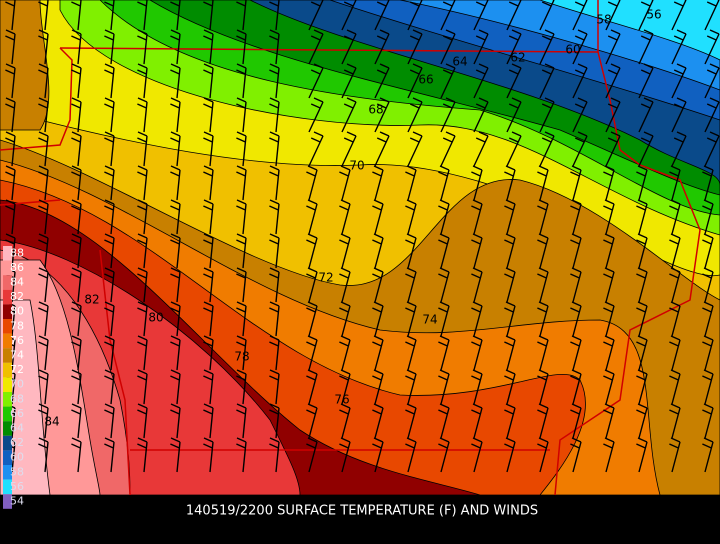 This screenshot has height=544, width=720. I want to click on contour-label: 64, so click(459, 62).